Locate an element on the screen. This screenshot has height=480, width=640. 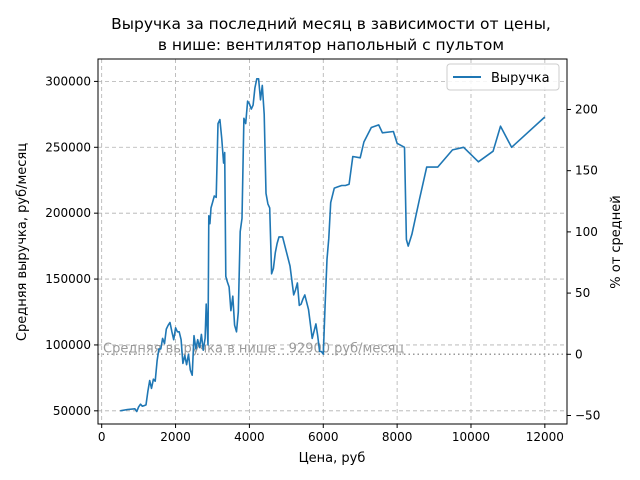
y-tick-label: 150000 is located at coordinates (68, 279).